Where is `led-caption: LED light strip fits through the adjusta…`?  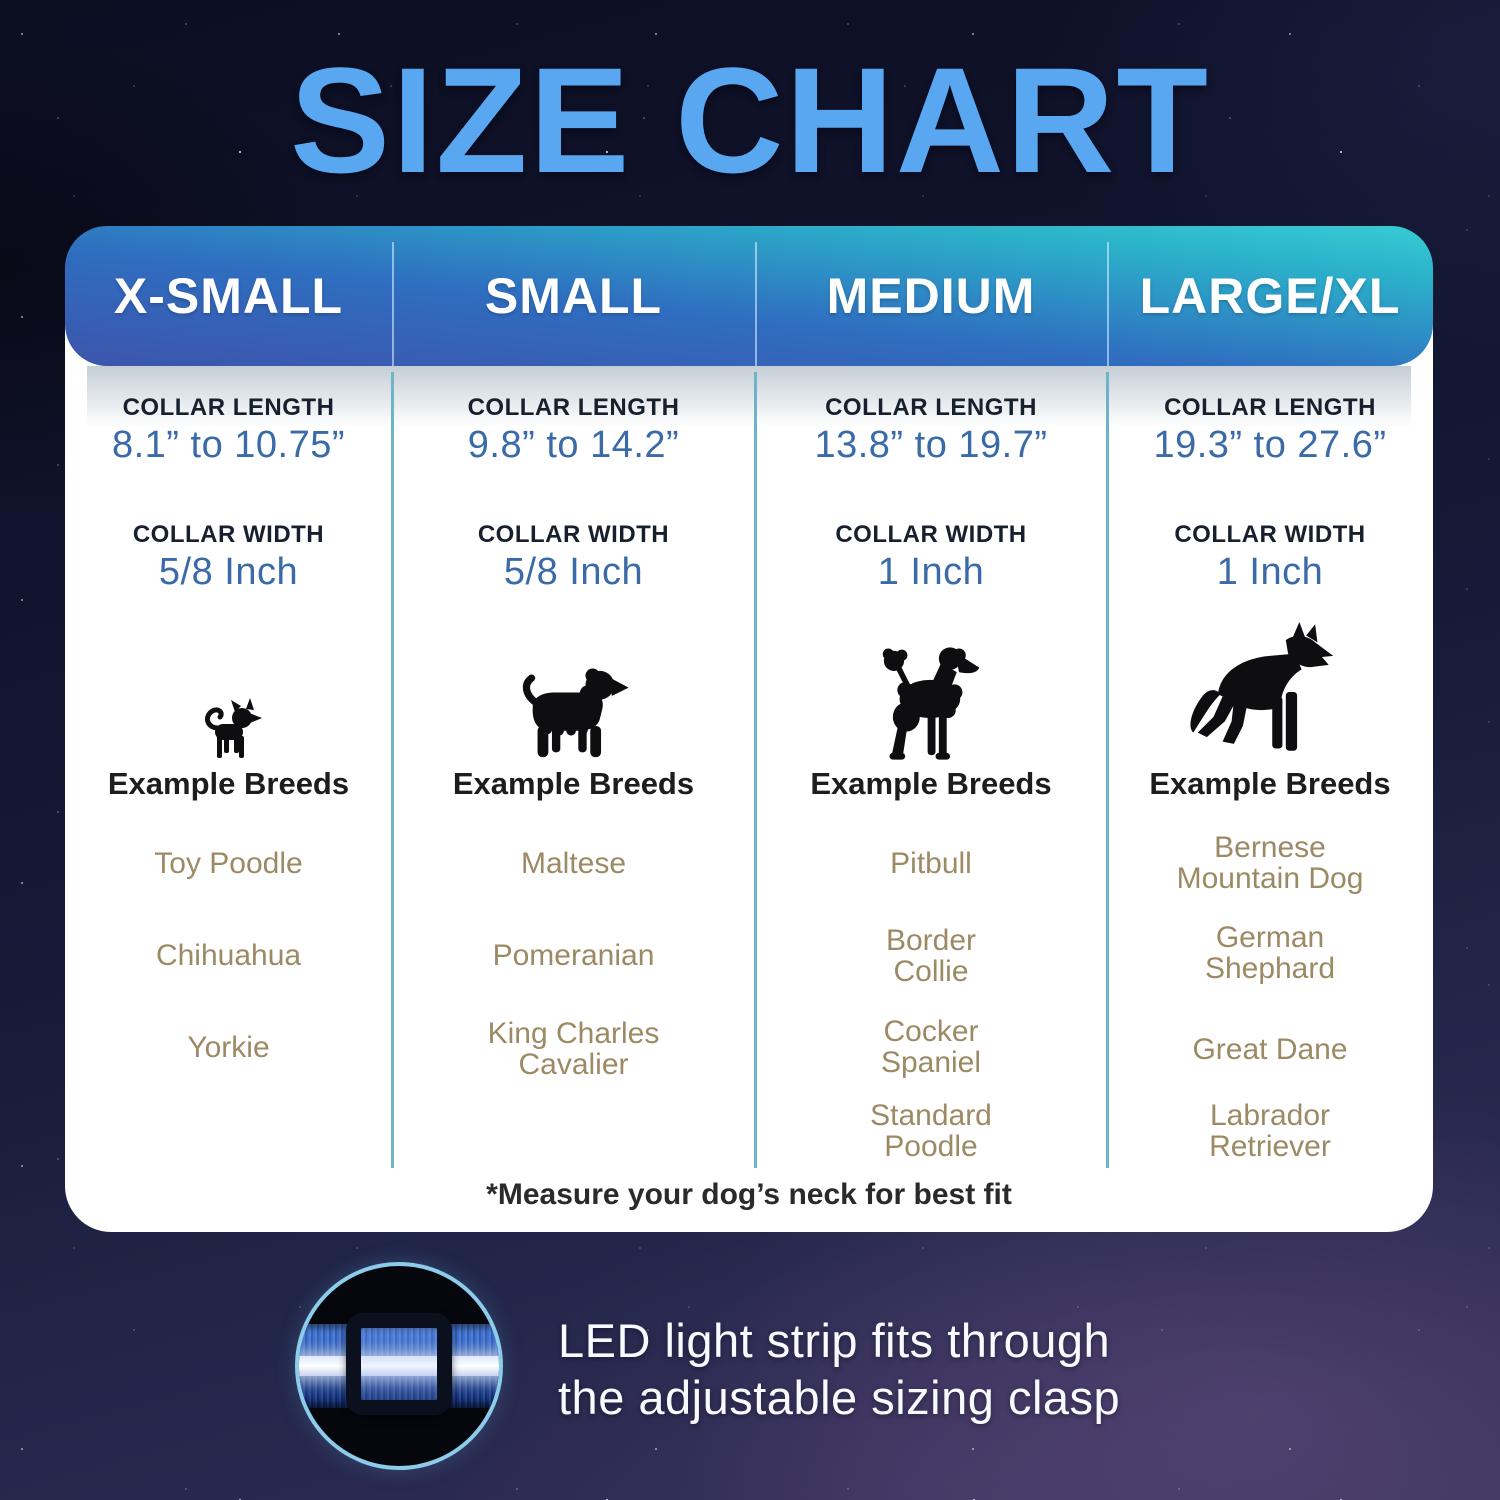 led-caption: LED light strip fits through the adjusta… is located at coordinates (839, 1369).